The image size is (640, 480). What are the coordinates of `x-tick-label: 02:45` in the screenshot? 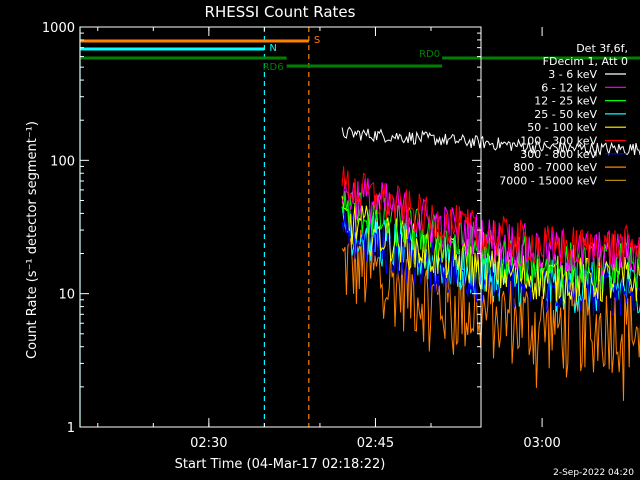 It's located at (375, 443).